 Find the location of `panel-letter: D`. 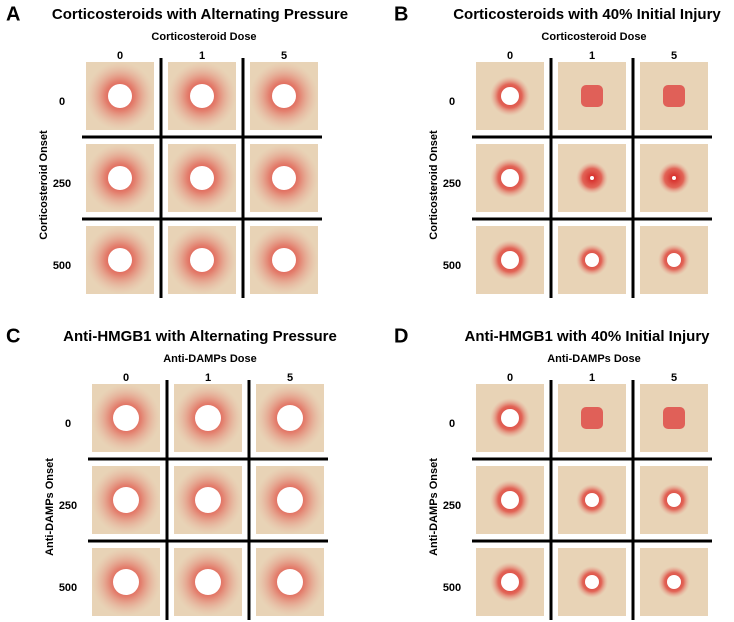

panel-letter: D is located at coordinates (401, 336).